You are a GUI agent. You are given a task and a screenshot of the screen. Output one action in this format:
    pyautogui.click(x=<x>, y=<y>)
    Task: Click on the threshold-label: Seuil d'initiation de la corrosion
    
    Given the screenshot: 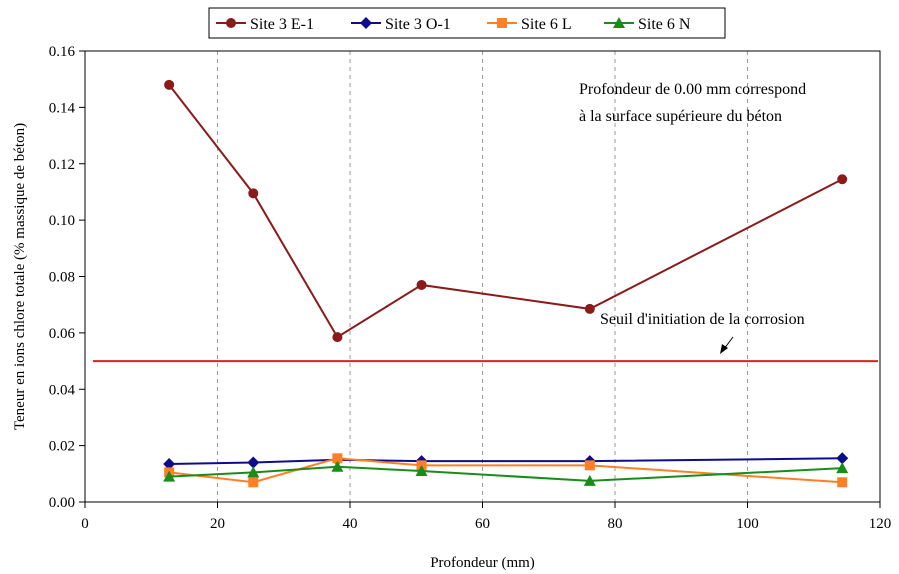 What is the action you would take?
    pyautogui.click(x=702, y=319)
    